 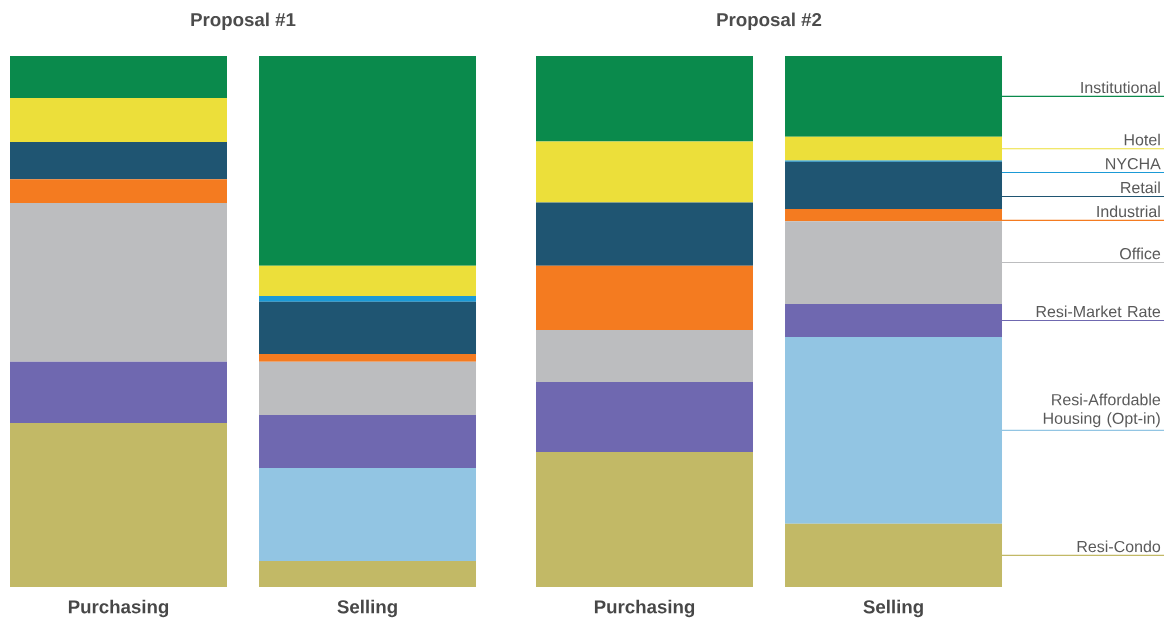 I want to click on text: Office, so click(x=1140, y=253).